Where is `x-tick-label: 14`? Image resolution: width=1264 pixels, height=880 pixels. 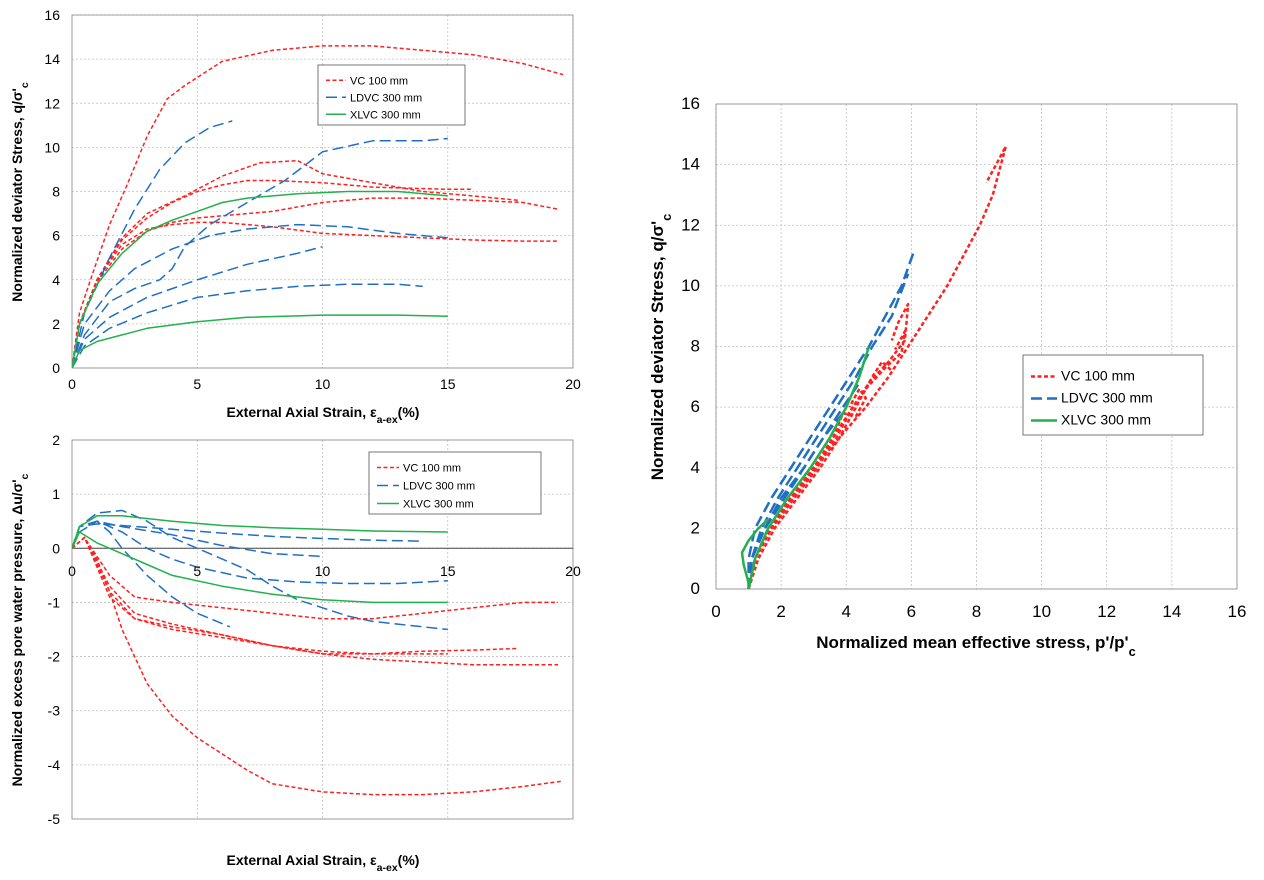
x-tick-label: 14 is located at coordinates (1171, 611).